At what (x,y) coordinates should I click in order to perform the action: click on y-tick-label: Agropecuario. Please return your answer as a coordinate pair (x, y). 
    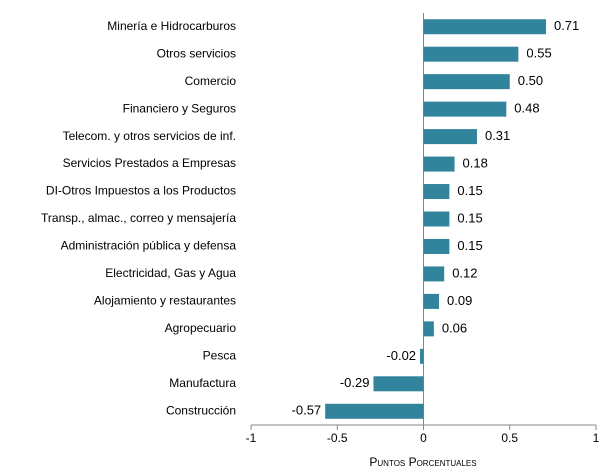
    Looking at the image, I should click on (201, 328).